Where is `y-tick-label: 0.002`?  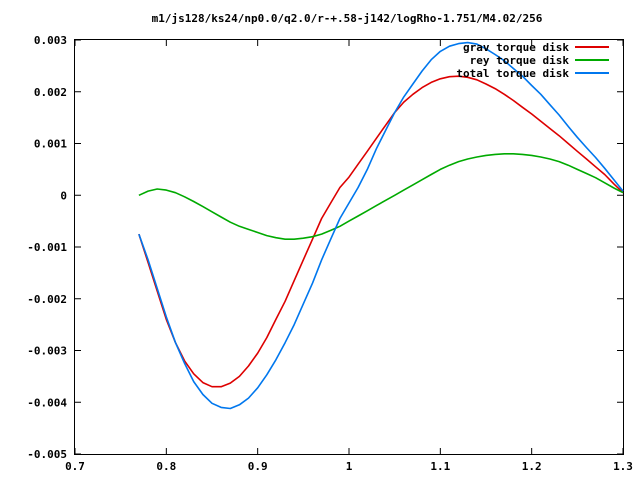
y-tick-label: 0.002 is located at coordinates (50, 92).